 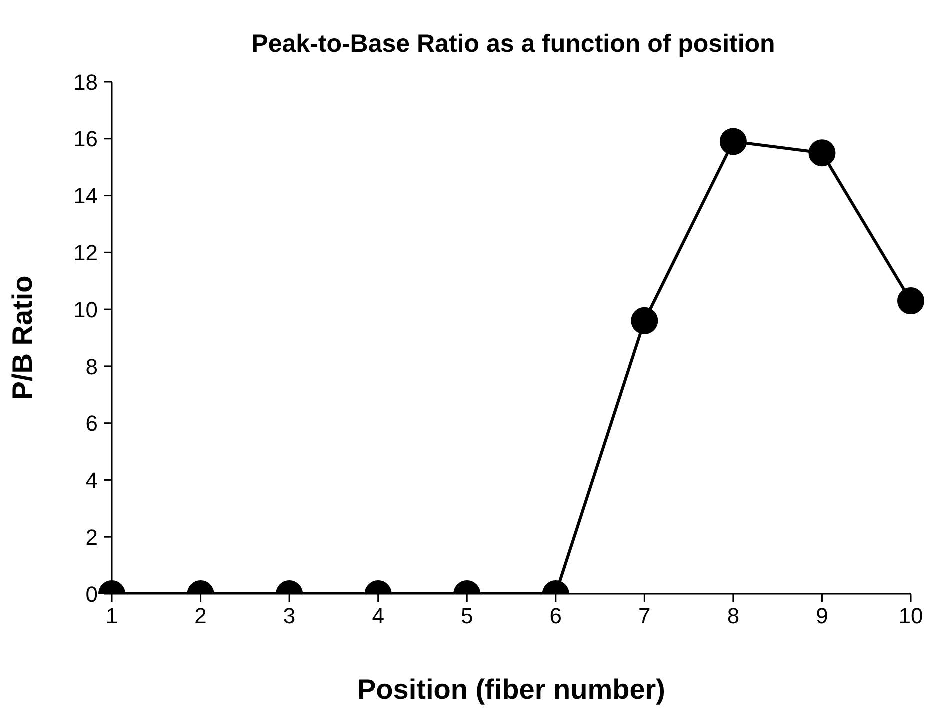 I want to click on y-tick-label: 2, so click(x=92, y=537).